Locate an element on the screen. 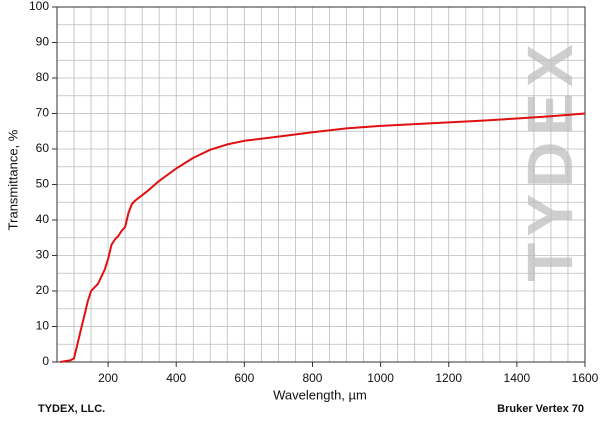  x-tick-label: 200 is located at coordinates (108, 378).